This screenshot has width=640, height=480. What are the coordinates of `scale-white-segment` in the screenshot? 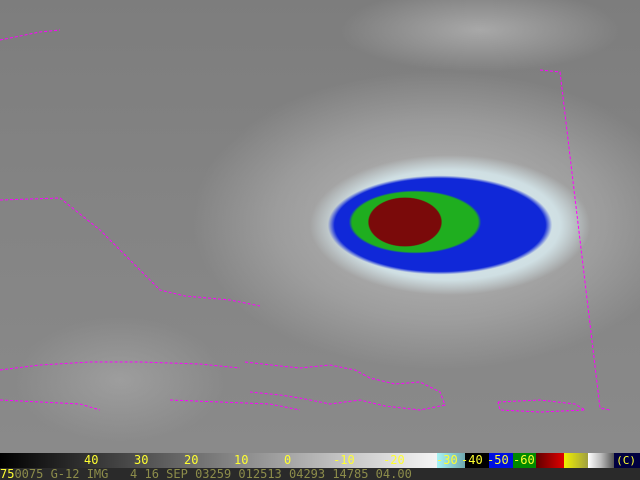 It's located at (601, 460).